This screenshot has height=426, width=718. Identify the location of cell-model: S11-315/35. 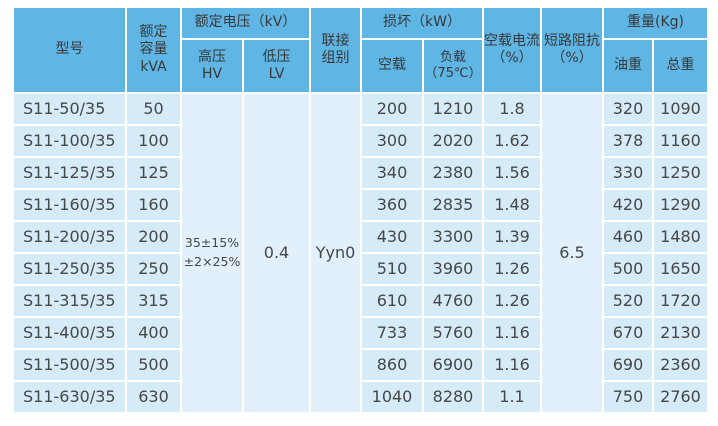
(69, 301).